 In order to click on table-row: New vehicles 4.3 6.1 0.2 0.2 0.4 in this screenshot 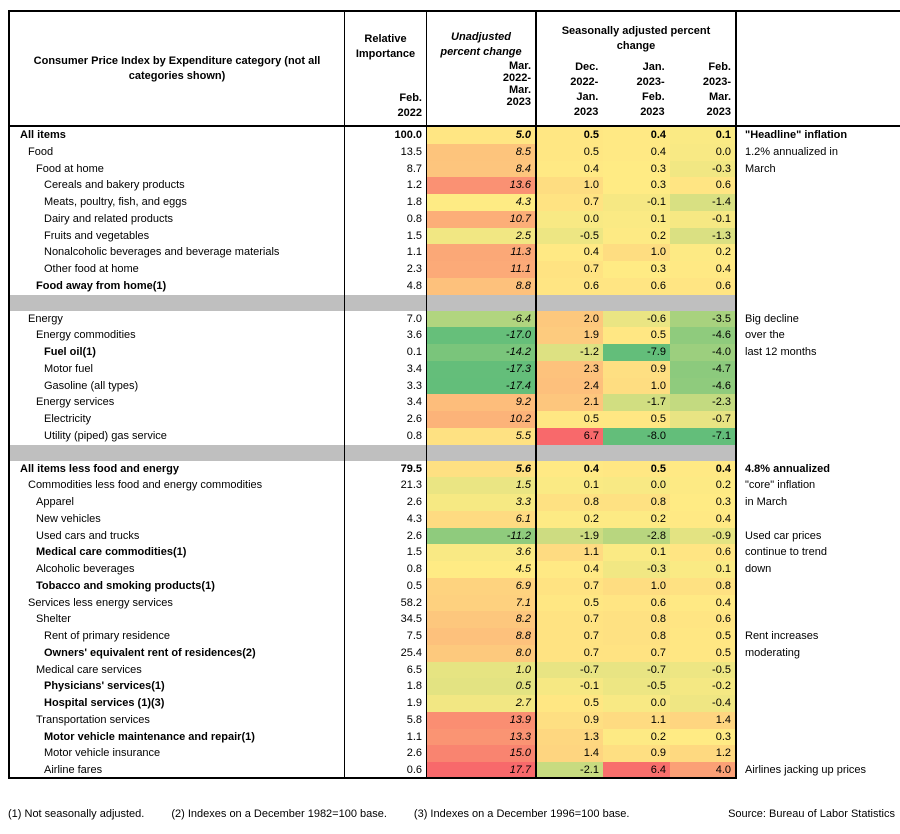, I will do `click(454, 519)`.